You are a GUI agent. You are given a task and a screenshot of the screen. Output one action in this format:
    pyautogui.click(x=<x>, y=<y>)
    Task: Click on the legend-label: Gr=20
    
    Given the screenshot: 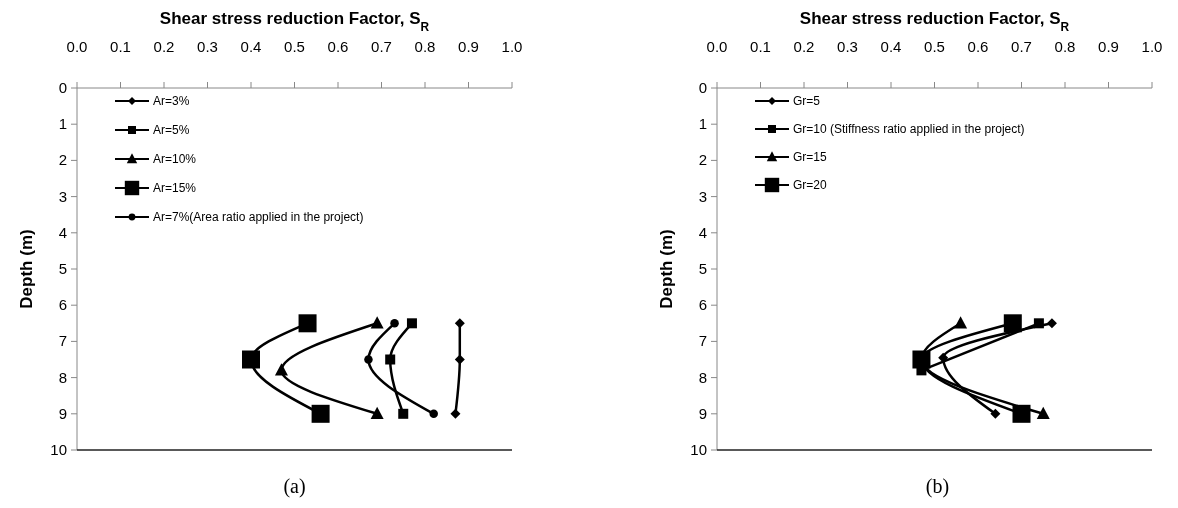 What is the action you would take?
    pyautogui.click(x=810, y=185)
    